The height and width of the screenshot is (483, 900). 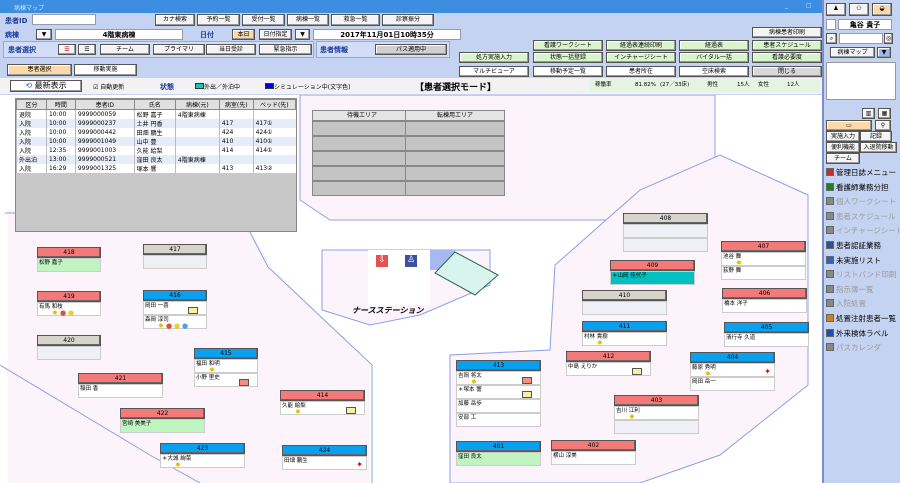 I want to click on bed: 福田 和明 ✹, so click(x=226, y=366).